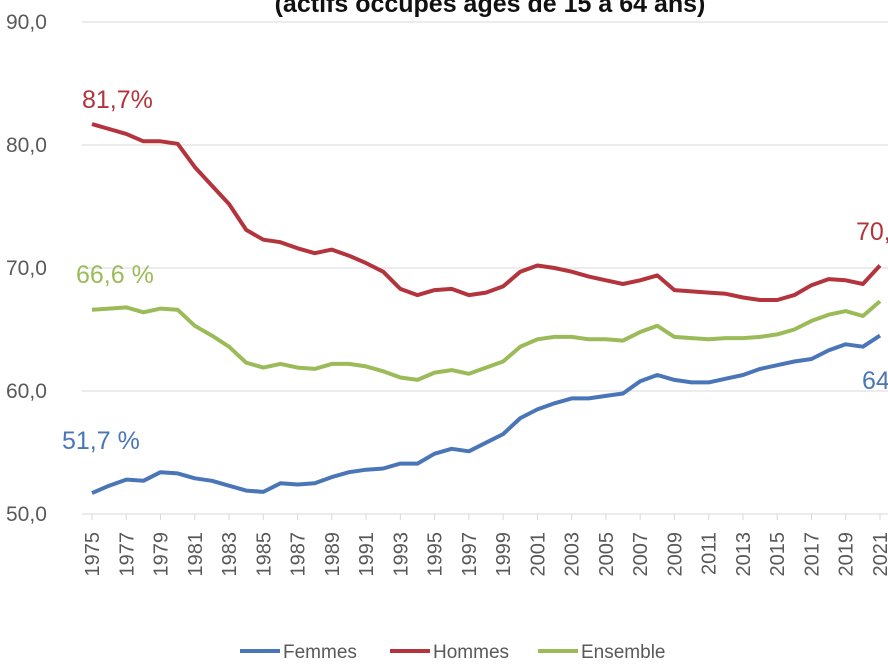 This screenshot has height=664, width=888. What do you see at coordinates (641, 554) in the screenshot?
I see `x-tick-label: 2007` at bounding box center [641, 554].